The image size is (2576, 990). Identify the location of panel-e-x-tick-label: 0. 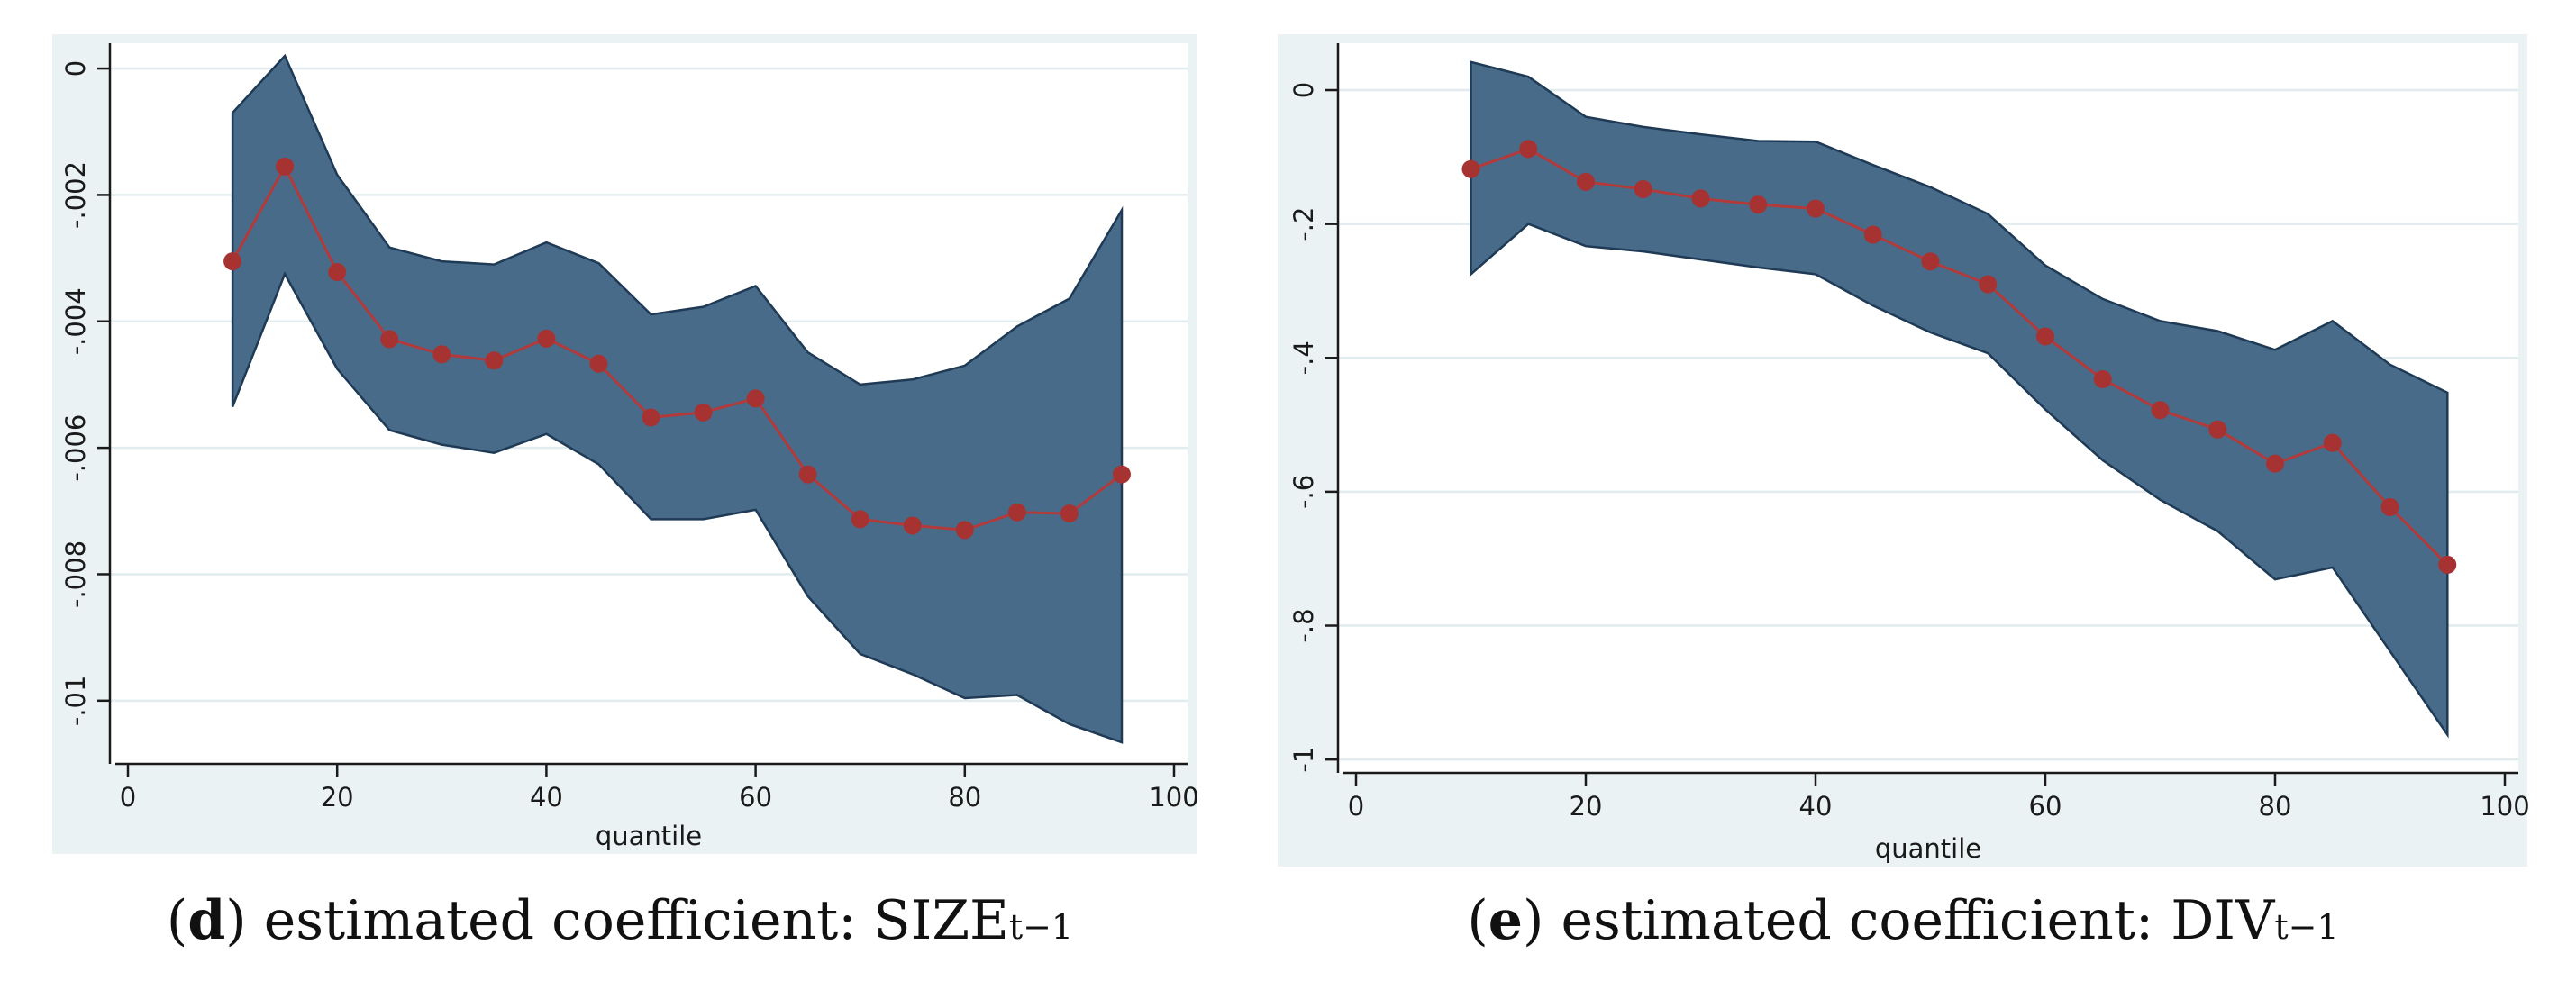
(1356, 806).